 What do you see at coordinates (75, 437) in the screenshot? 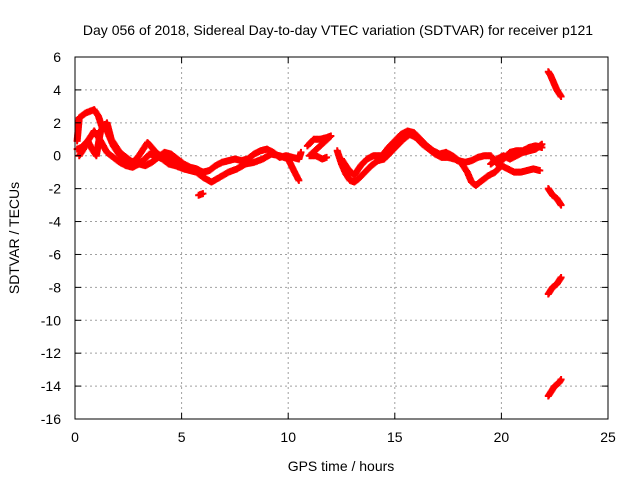
I see `x-tick-label: 0` at bounding box center [75, 437].